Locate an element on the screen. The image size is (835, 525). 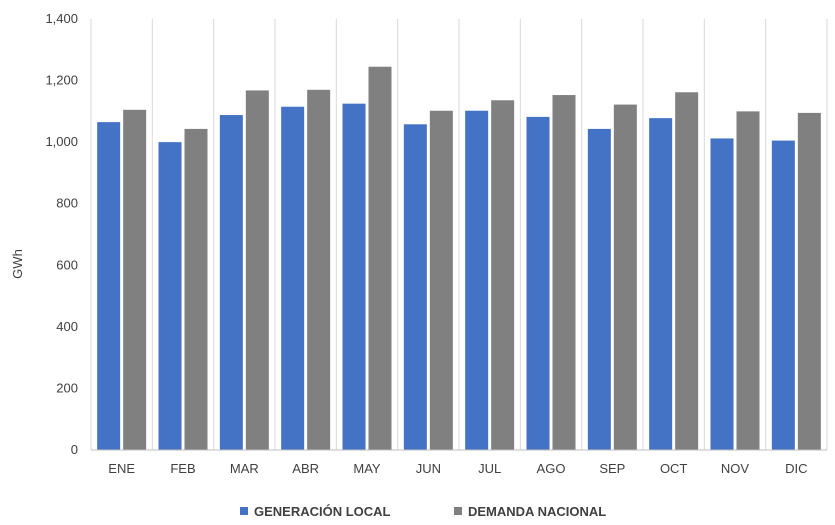
x-tick-label: FEB is located at coordinates (182, 468).